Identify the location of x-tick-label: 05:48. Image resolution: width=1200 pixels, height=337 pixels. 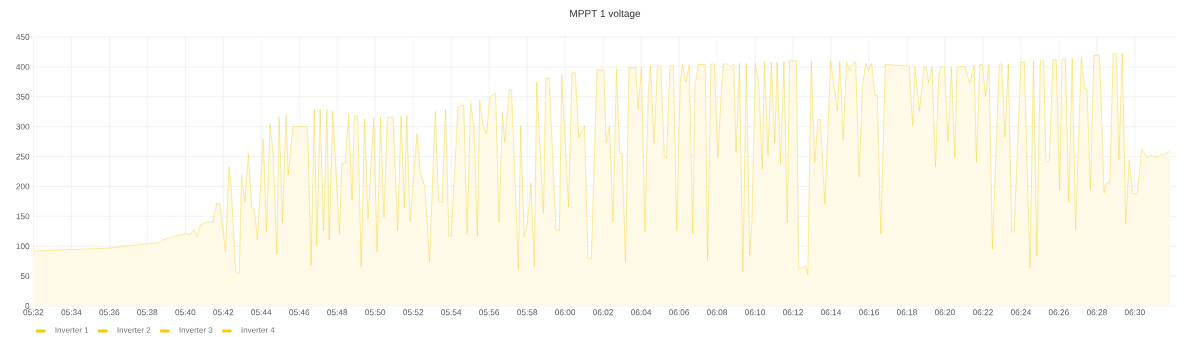
(337, 312).